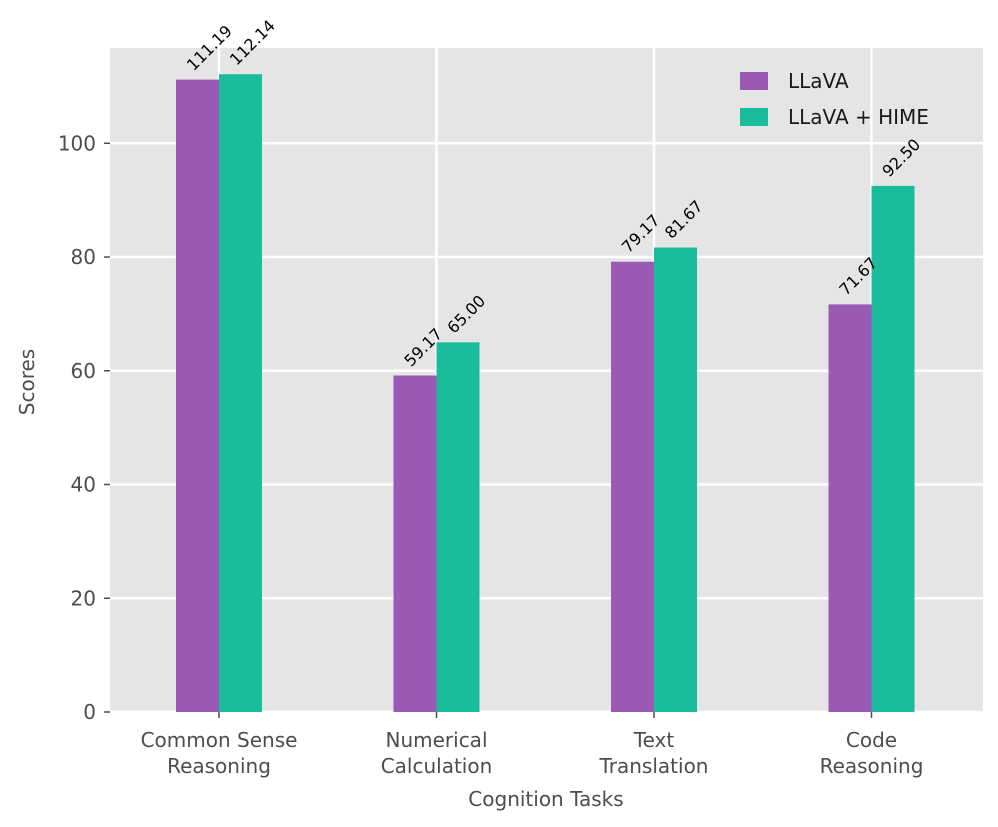 This screenshot has height=827, width=998. What do you see at coordinates (436, 740) in the screenshot?
I see `x-tick-label: Numerical` at bounding box center [436, 740].